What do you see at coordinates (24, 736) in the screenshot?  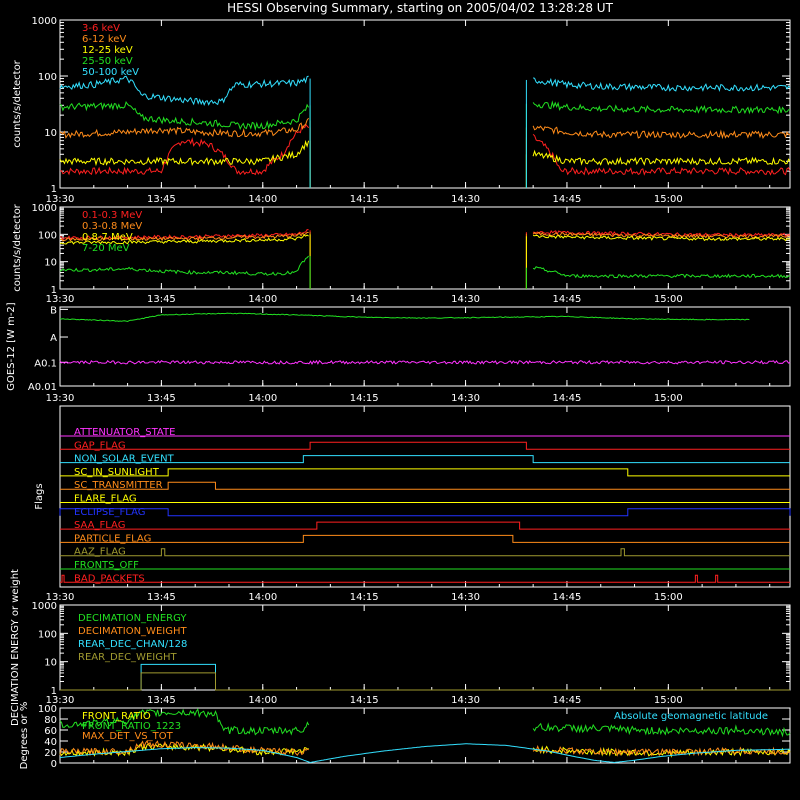 I see `y-axis-label: Degrees or %` at bounding box center [24, 736].